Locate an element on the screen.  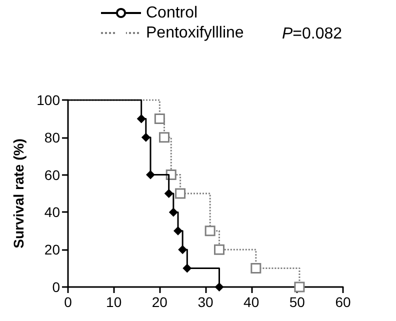
x-tick-label: 50 is located at coordinates (297, 302).